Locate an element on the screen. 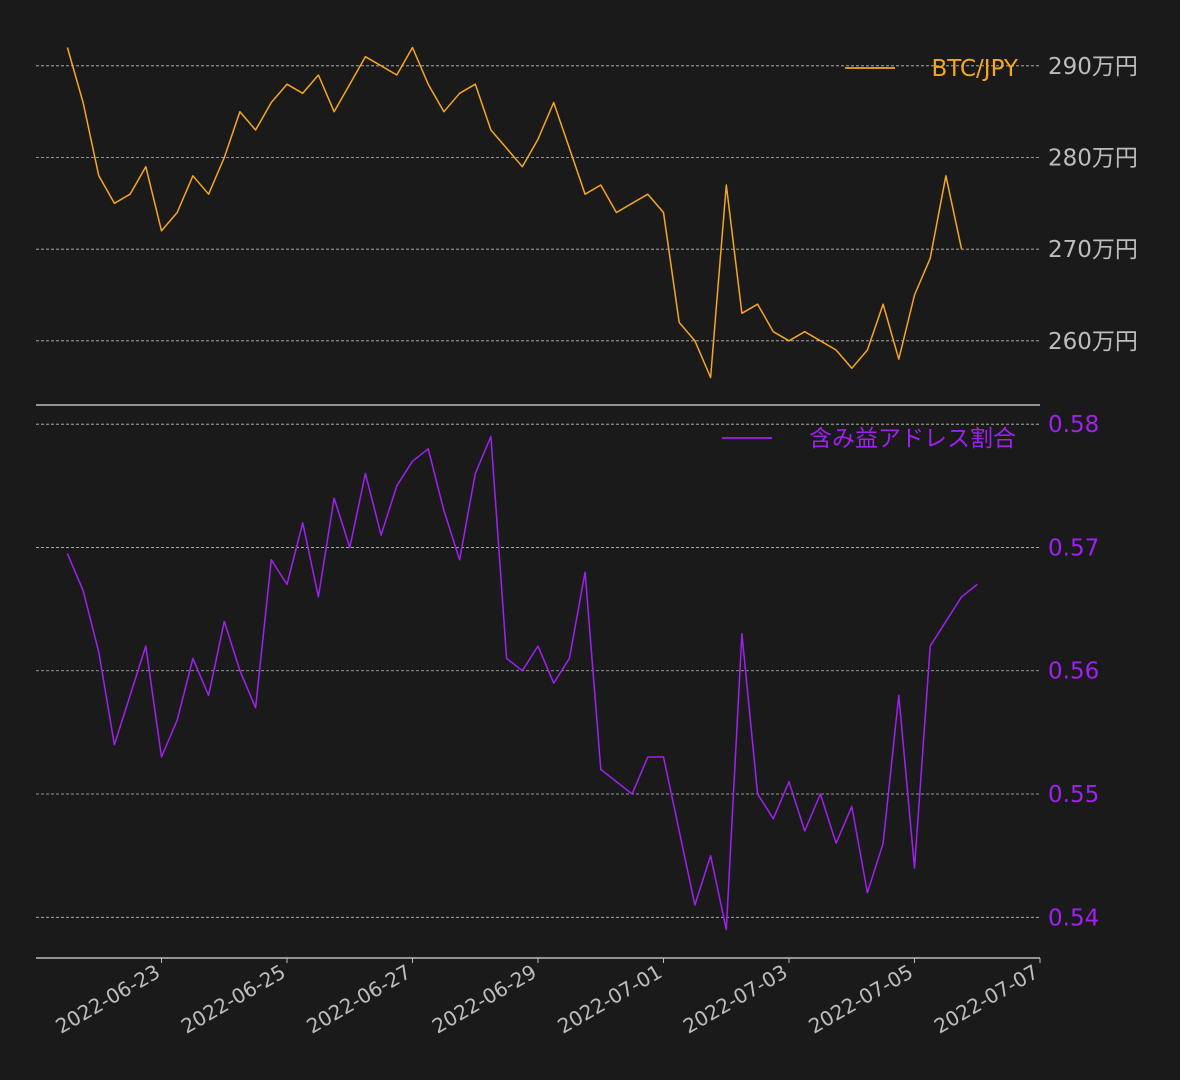 Image resolution: width=1180 pixels, height=1080 pixels. btc-y-tick-label: 270万円 is located at coordinates (1093, 250).